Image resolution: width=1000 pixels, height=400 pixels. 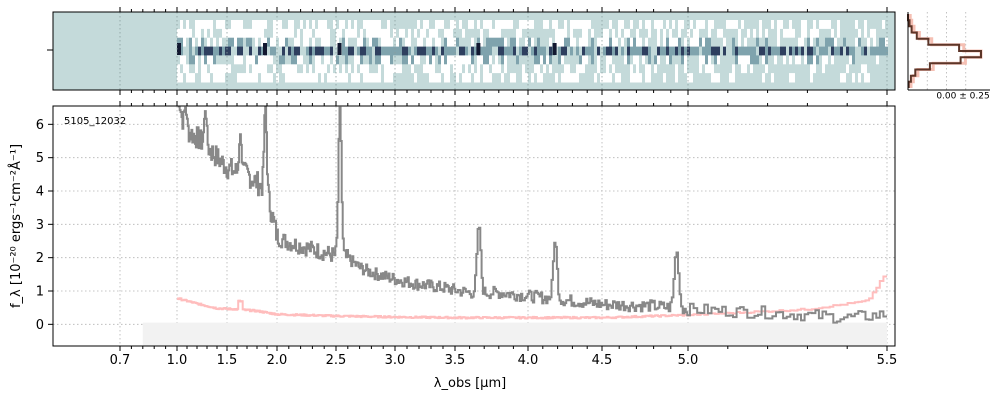 What do you see at coordinates (962, 97) in the screenshot?
I see `profile-annotation: 0.00 ± 0.25` at bounding box center [962, 97].